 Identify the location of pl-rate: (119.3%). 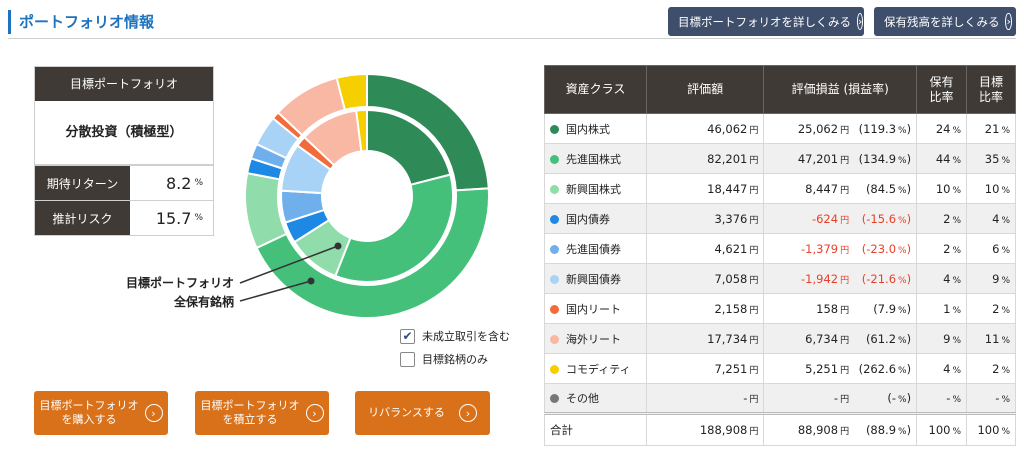
(885, 128).